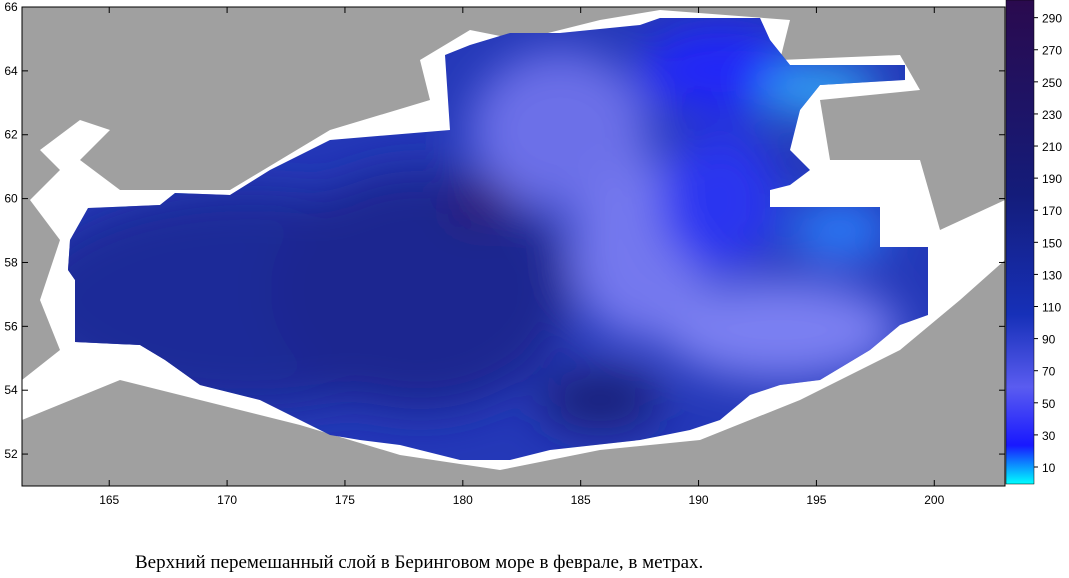 The width and height of the screenshot is (1069, 578). What do you see at coordinates (1052, 275) in the screenshot?
I see `colorbar-tick-label: 130` at bounding box center [1052, 275].